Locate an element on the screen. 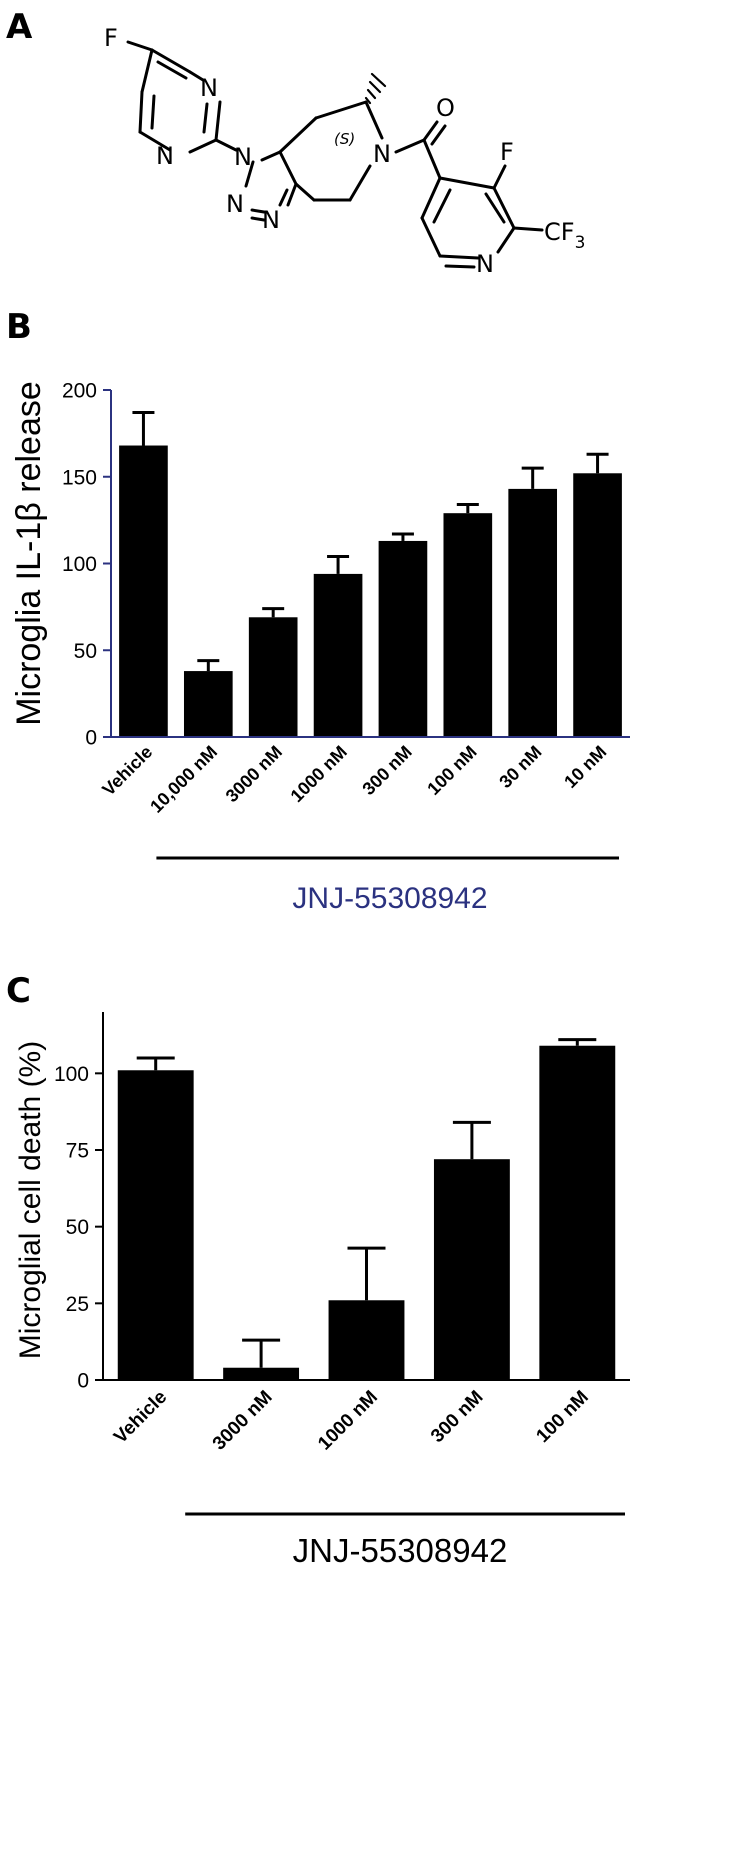 Image resolution: width=751 pixels, height=1849 pixels. cf3-main: CF is located at coordinates (559, 232).